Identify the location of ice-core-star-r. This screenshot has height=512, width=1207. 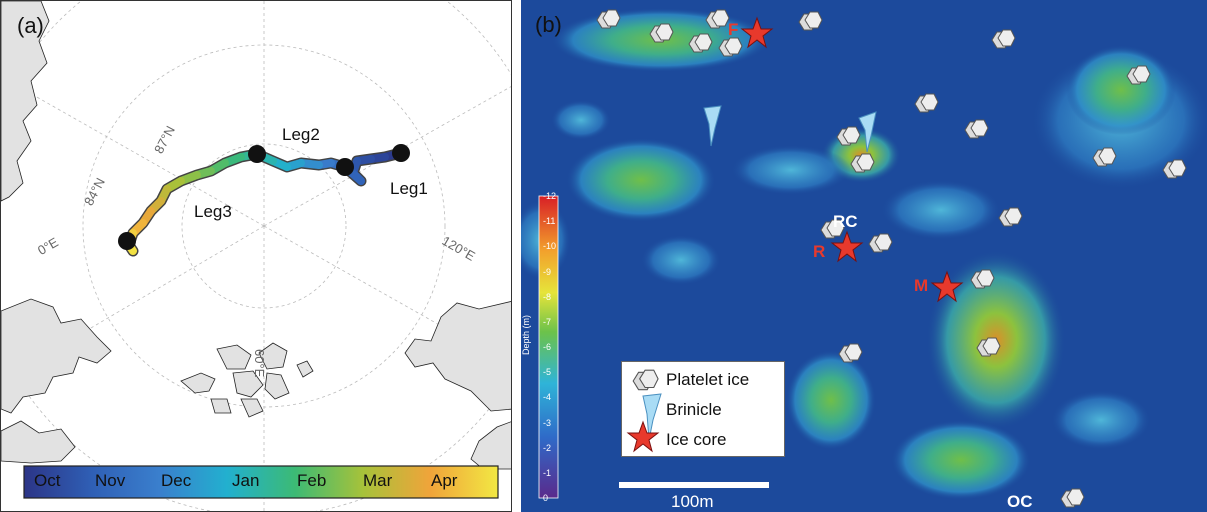
(847, 246).